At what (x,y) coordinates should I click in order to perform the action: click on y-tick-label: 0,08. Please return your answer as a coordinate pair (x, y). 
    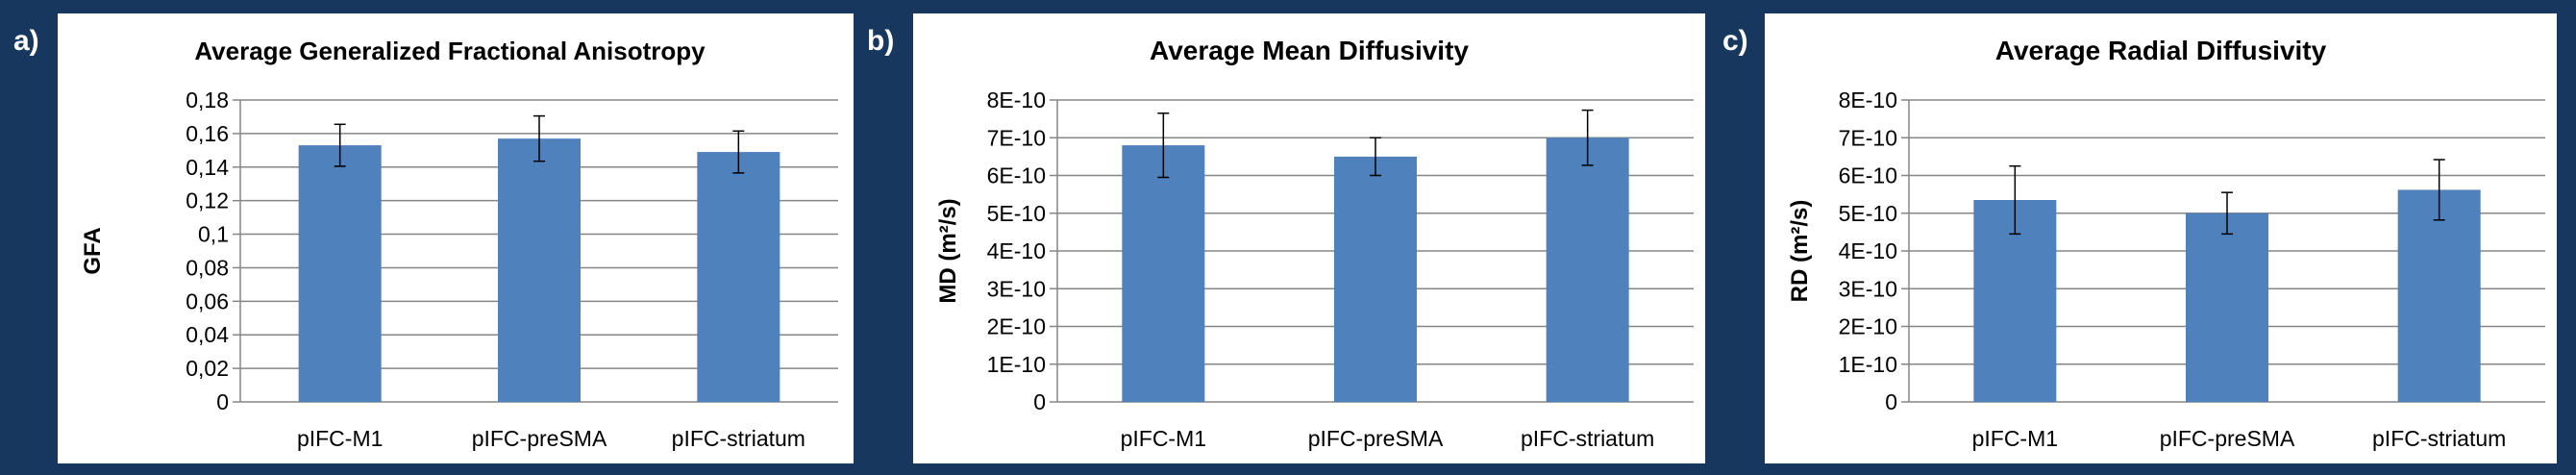
    Looking at the image, I should click on (208, 267).